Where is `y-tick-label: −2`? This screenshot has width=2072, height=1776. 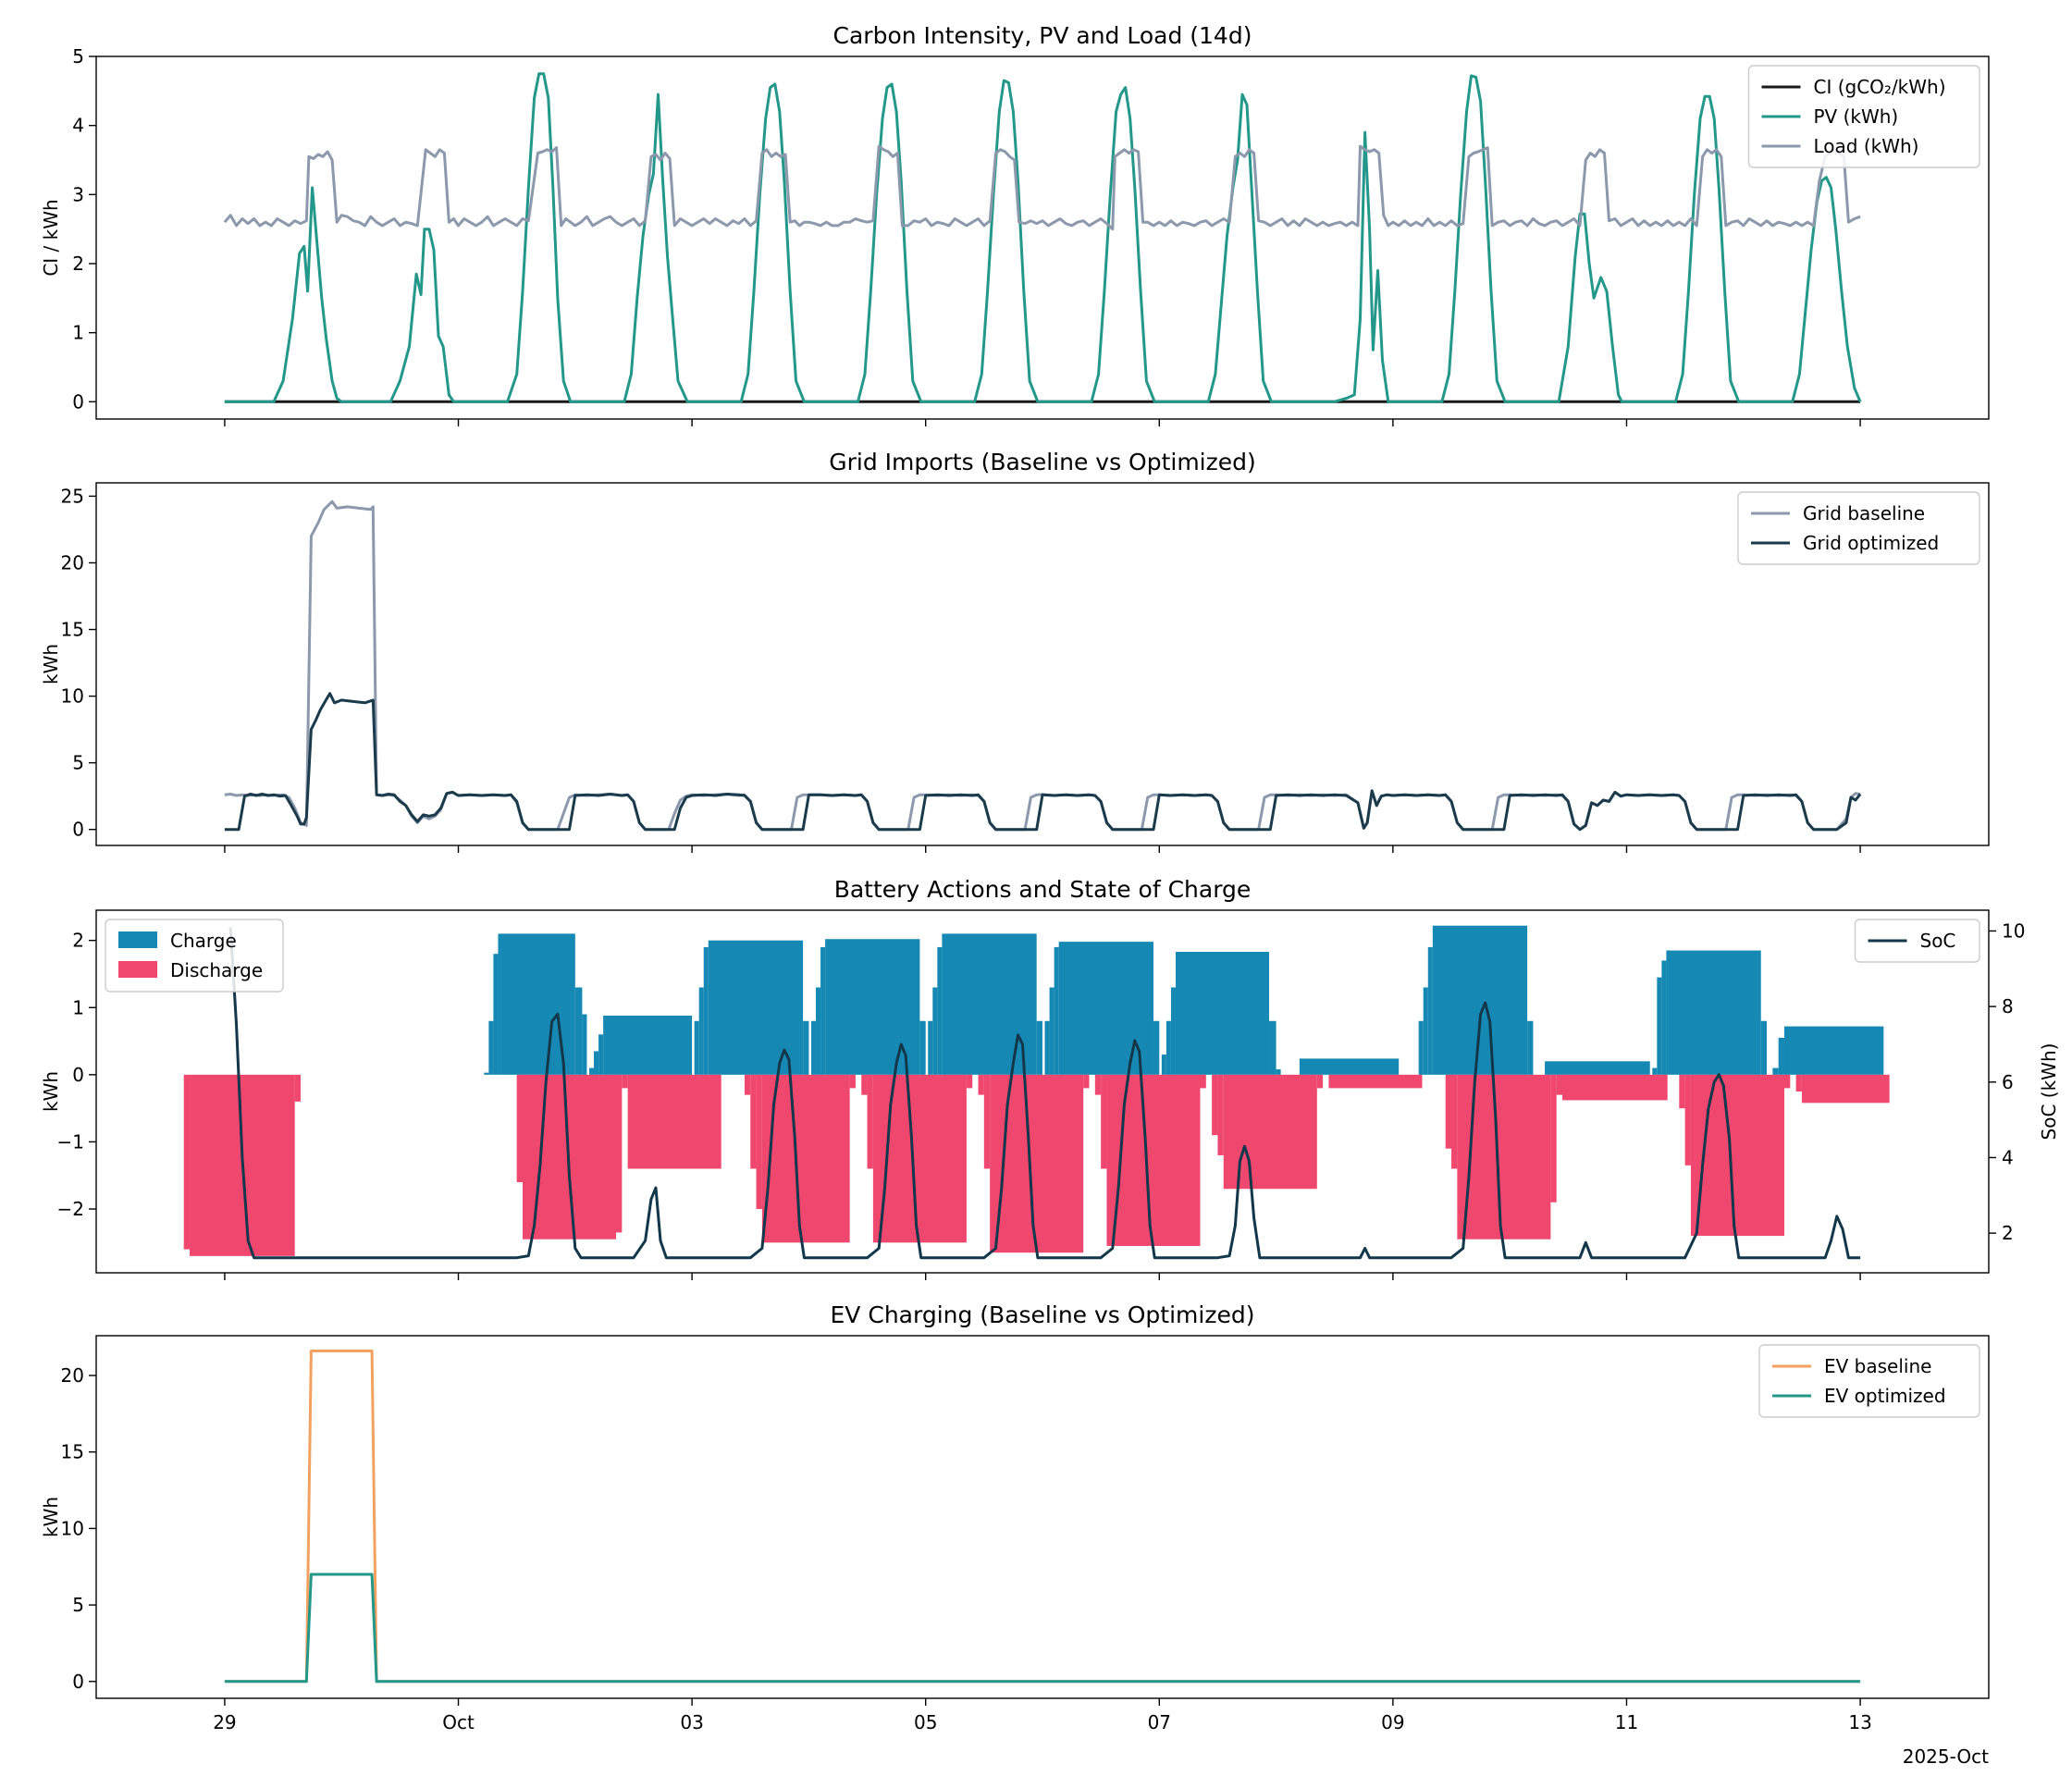 y-tick-label: −2 is located at coordinates (71, 1209).